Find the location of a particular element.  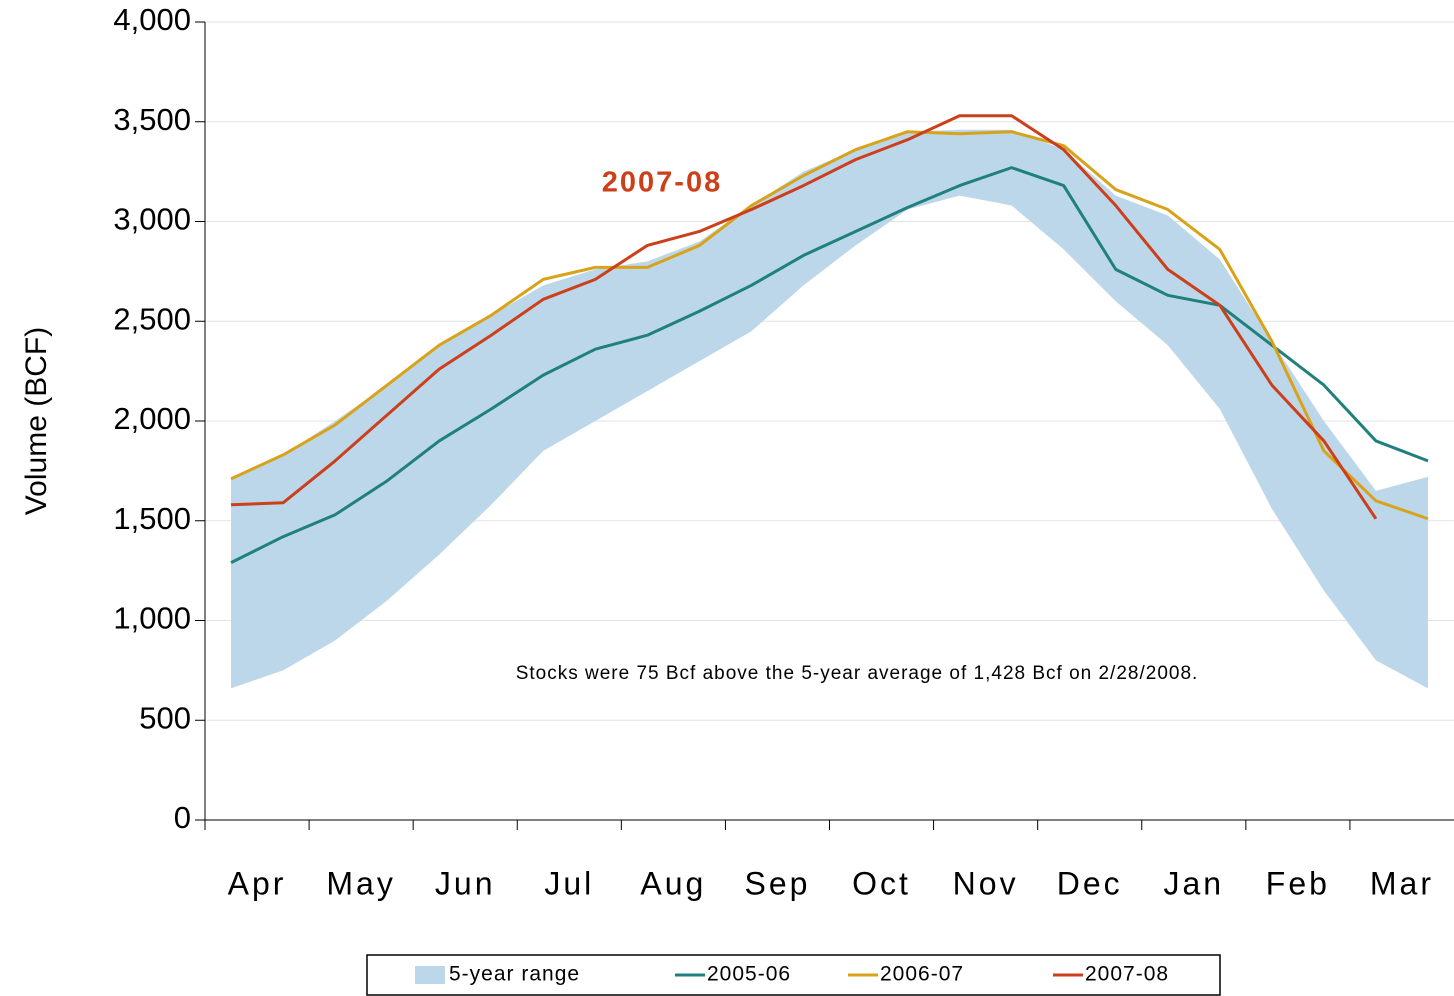

y-axis-label: Volume (BCF) is located at coordinates (36, 421).